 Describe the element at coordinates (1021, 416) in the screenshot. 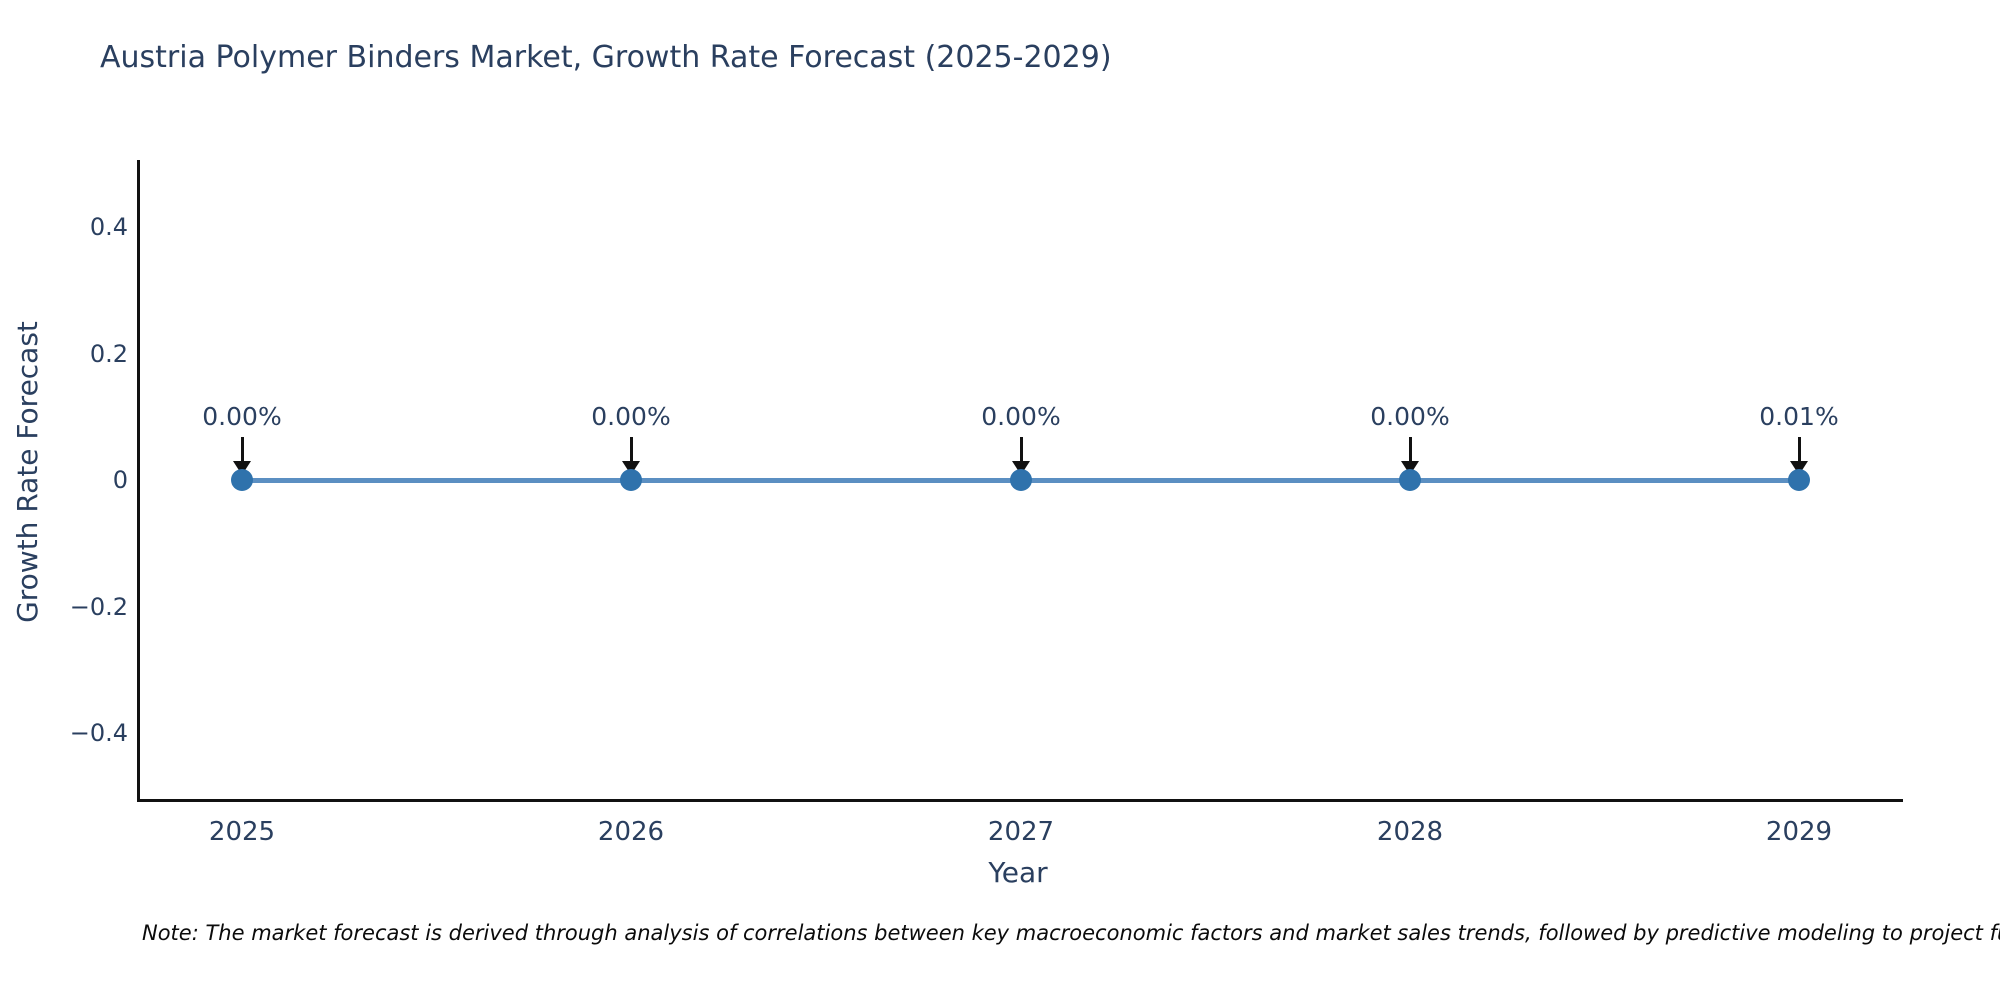

I see `point-annotation-2027: 0.00%` at that location.